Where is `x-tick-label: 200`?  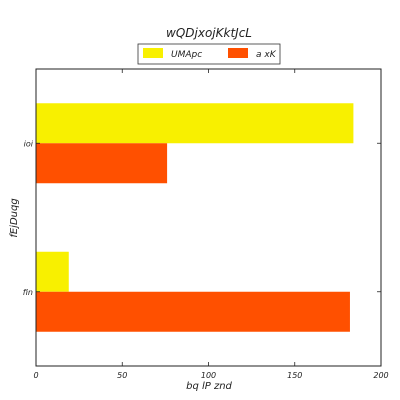
x-tick-label: 200 is located at coordinates (380, 375).